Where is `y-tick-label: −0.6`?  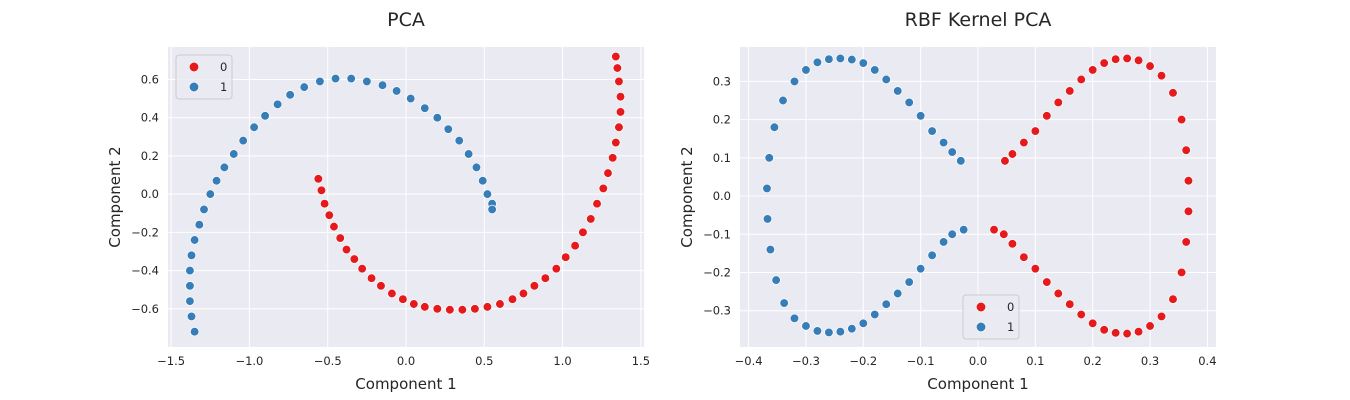
y-tick-label: −0.6 is located at coordinates (145, 309).